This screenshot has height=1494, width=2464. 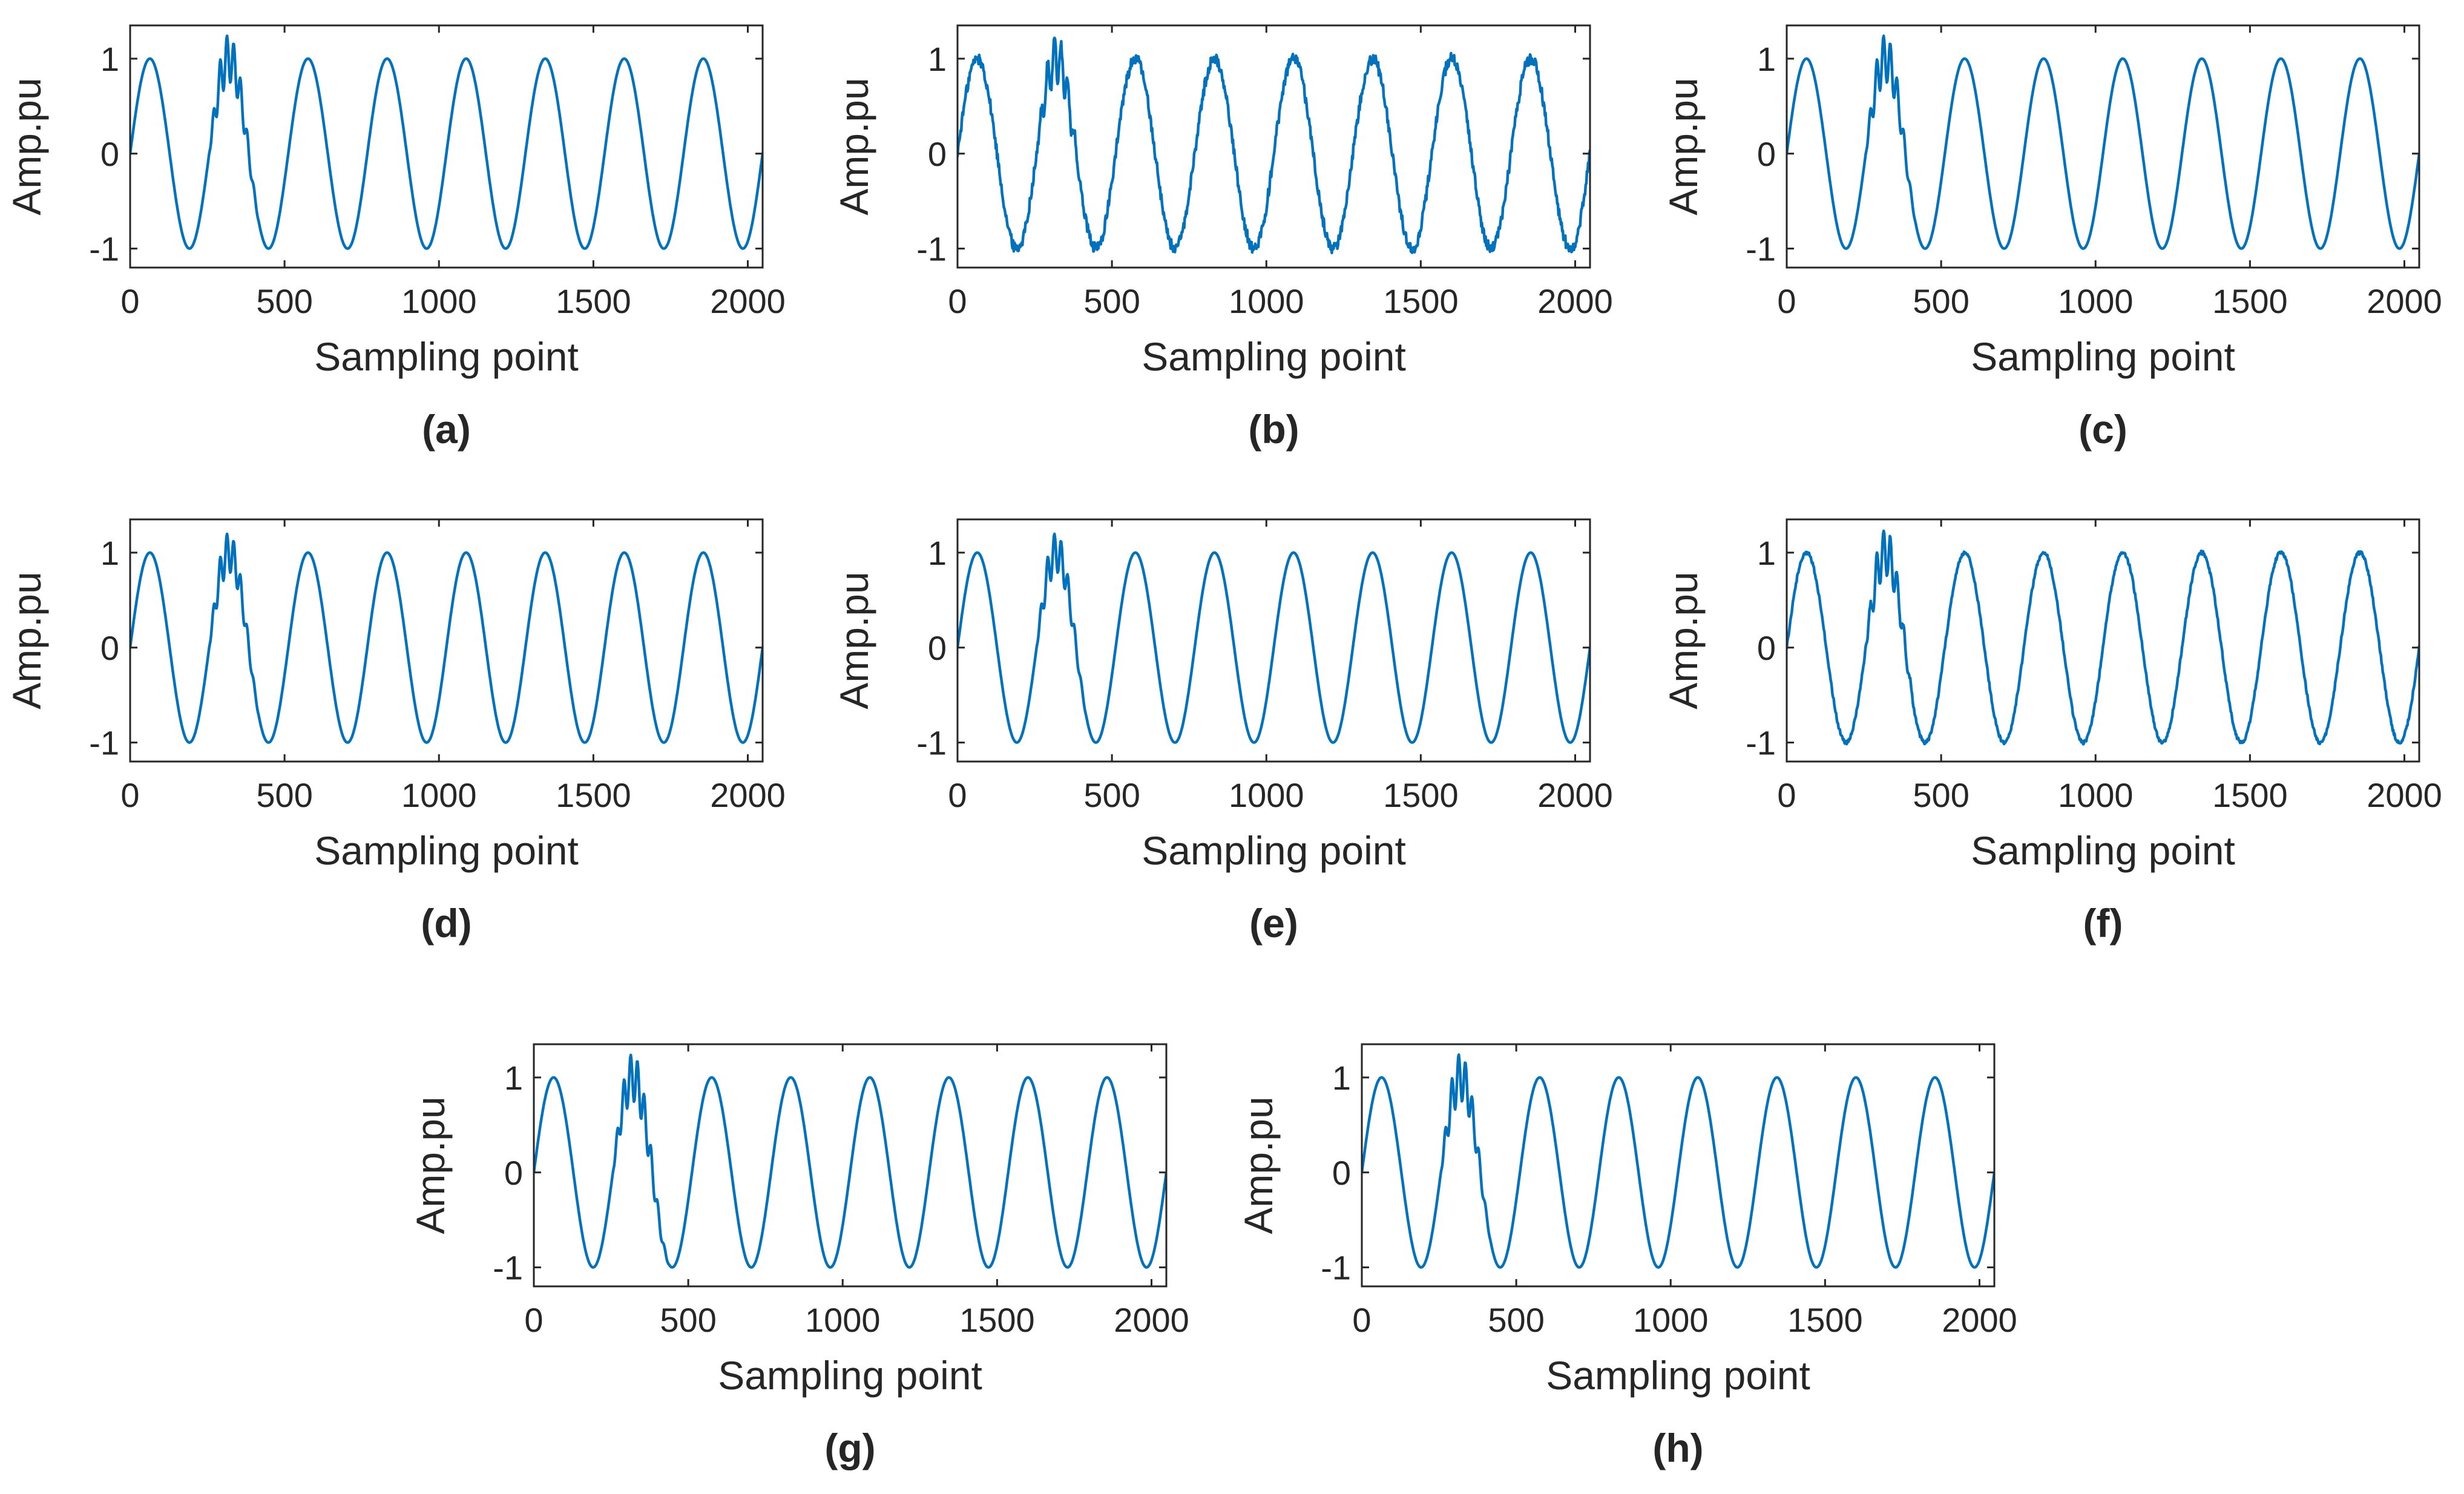 What do you see at coordinates (104, 249) in the screenshot?
I see `y-tick-label-a-0: -1` at bounding box center [104, 249].